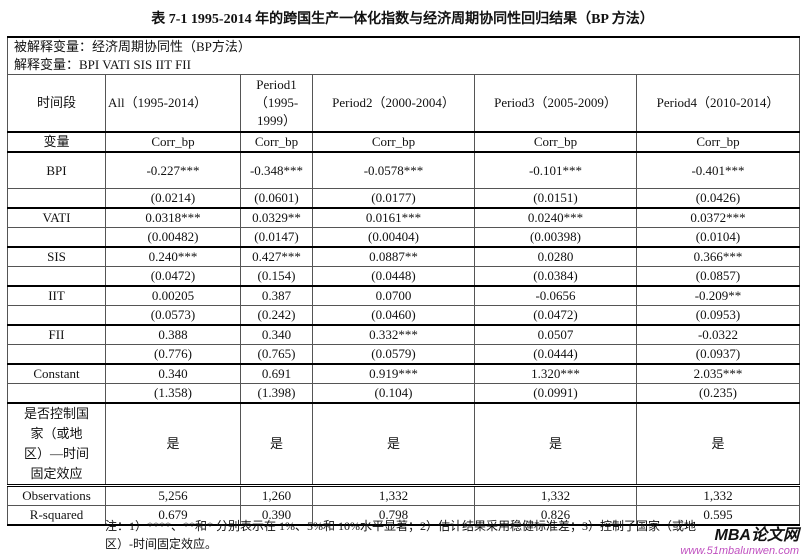 The image size is (805, 557). Describe the element at coordinates (718, 373) in the screenshot. I see `cell: 2.035***` at that location.